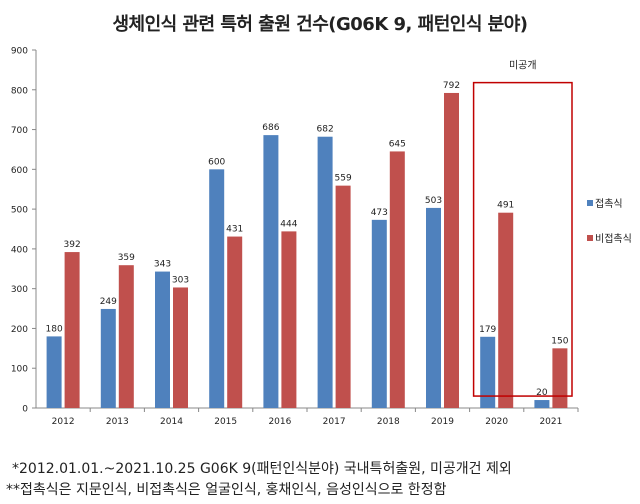 Image resolution: width=640 pixels, height=504 pixels. I want to click on data-label: 392, so click(72, 245).